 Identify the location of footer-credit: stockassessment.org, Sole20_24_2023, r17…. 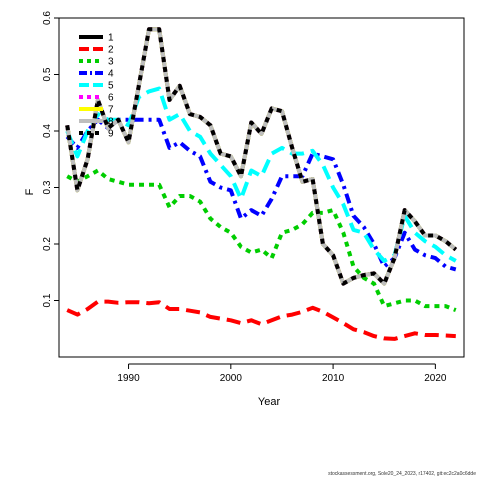
(402, 474).